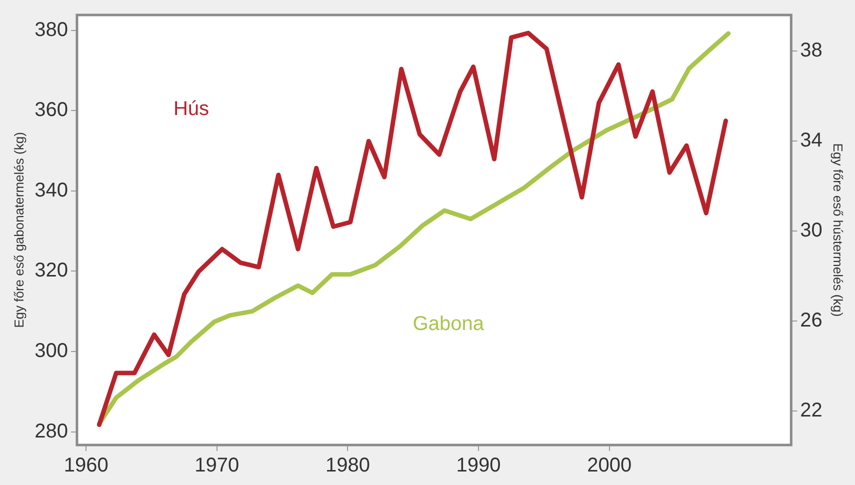 The width and height of the screenshot is (855, 485). I want to click on y2-tick-label: 22, so click(811, 411).